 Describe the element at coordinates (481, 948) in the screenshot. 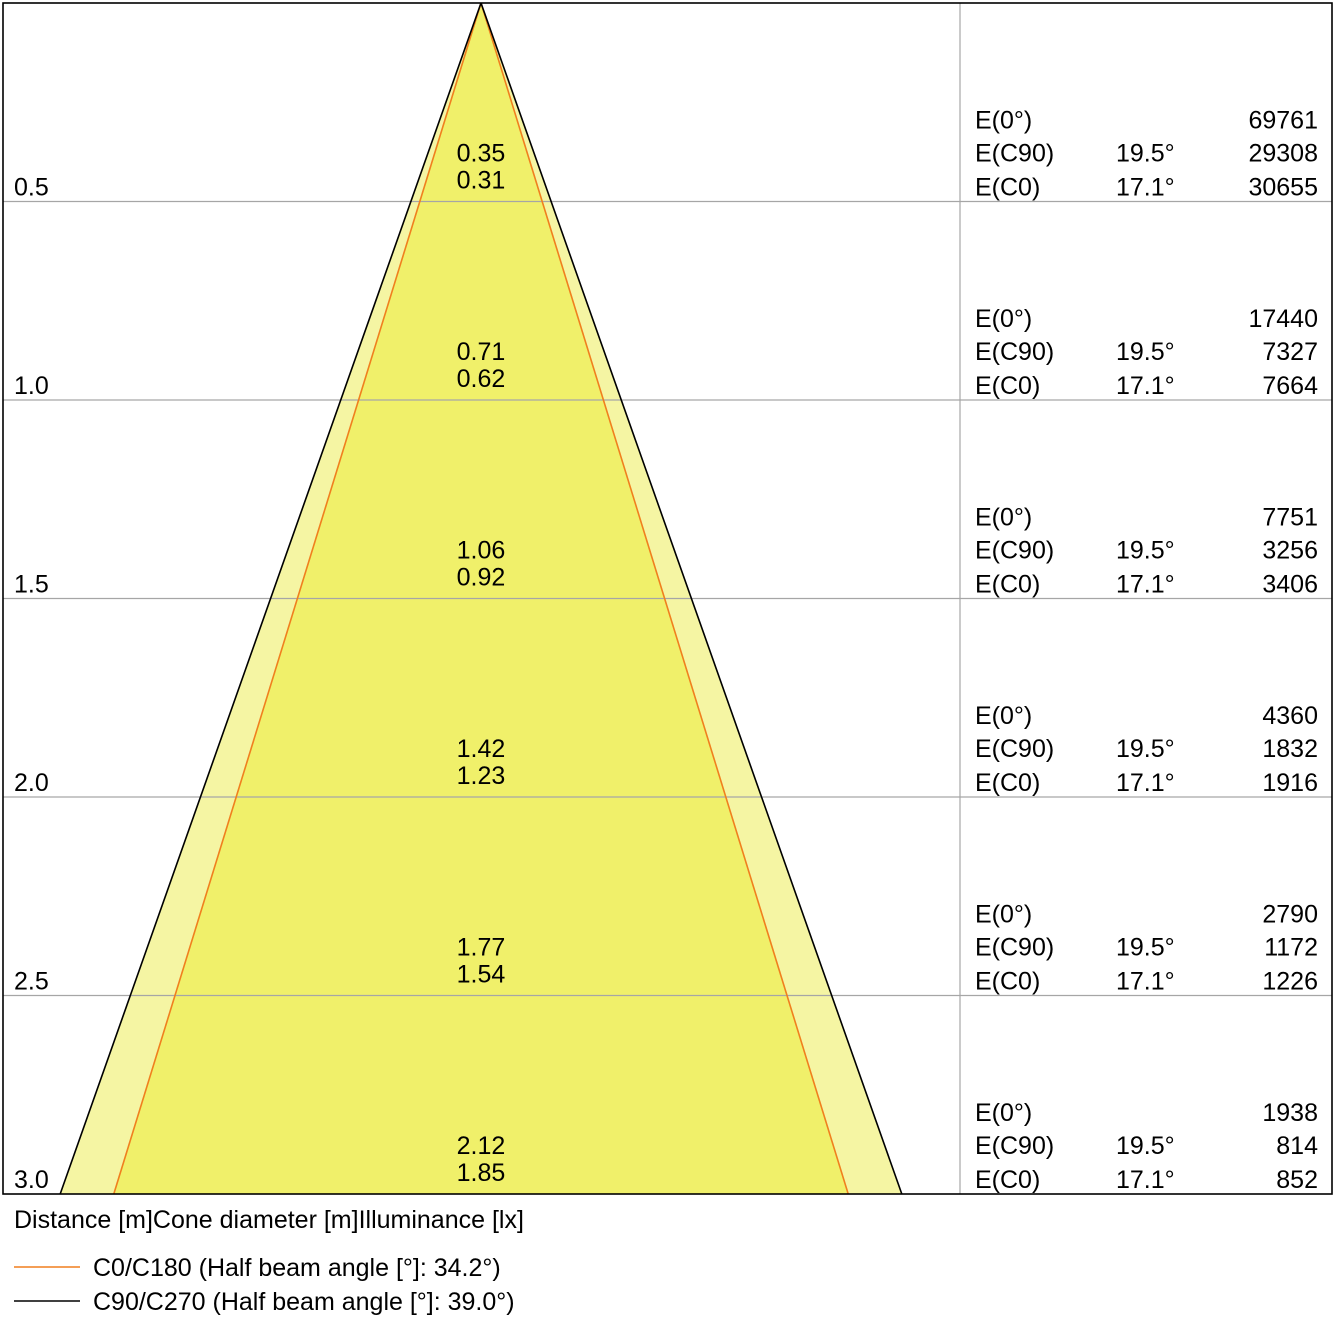

I see `cone-diameter-c90: 1.77` at that location.